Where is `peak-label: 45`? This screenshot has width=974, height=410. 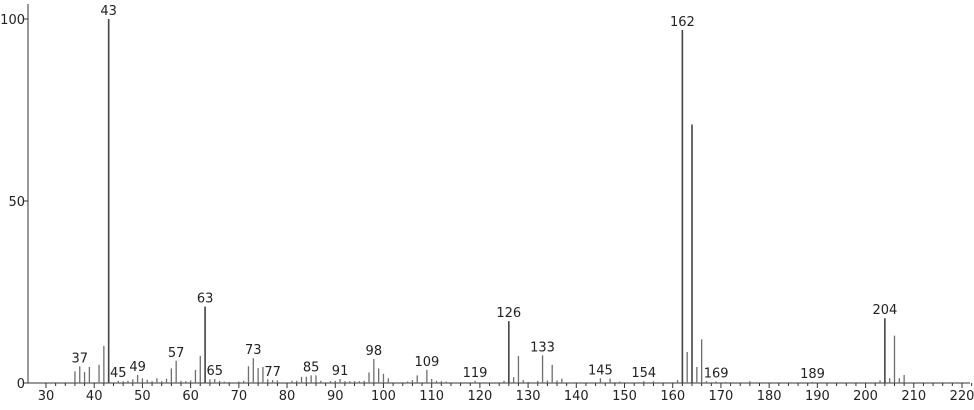 peak-label: 45 is located at coordinates (118, 373).